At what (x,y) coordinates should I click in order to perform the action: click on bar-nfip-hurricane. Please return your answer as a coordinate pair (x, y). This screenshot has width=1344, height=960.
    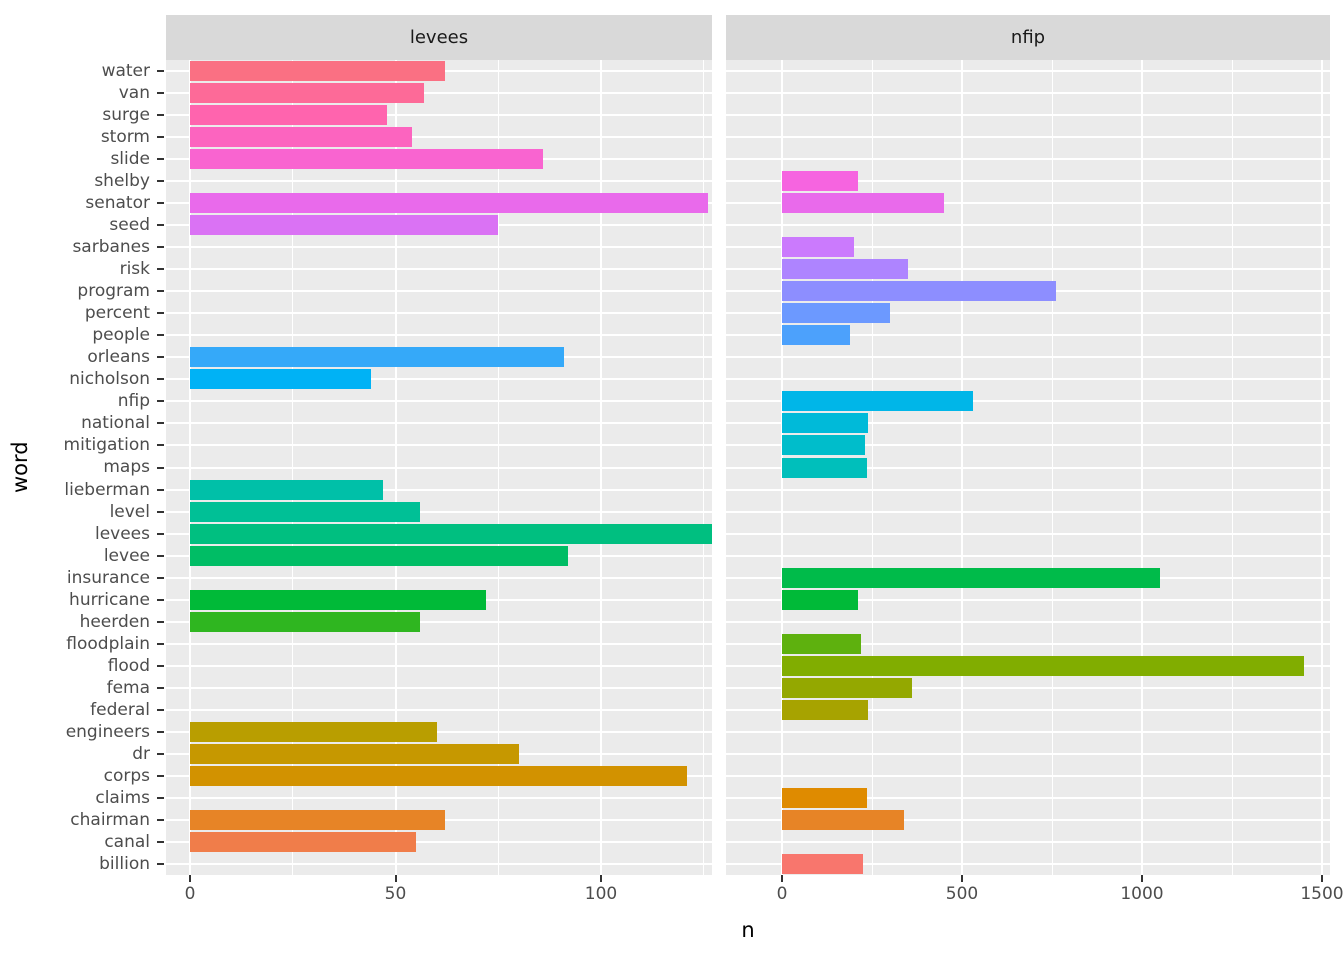
    Looking at the image, I should click on (820, 599).